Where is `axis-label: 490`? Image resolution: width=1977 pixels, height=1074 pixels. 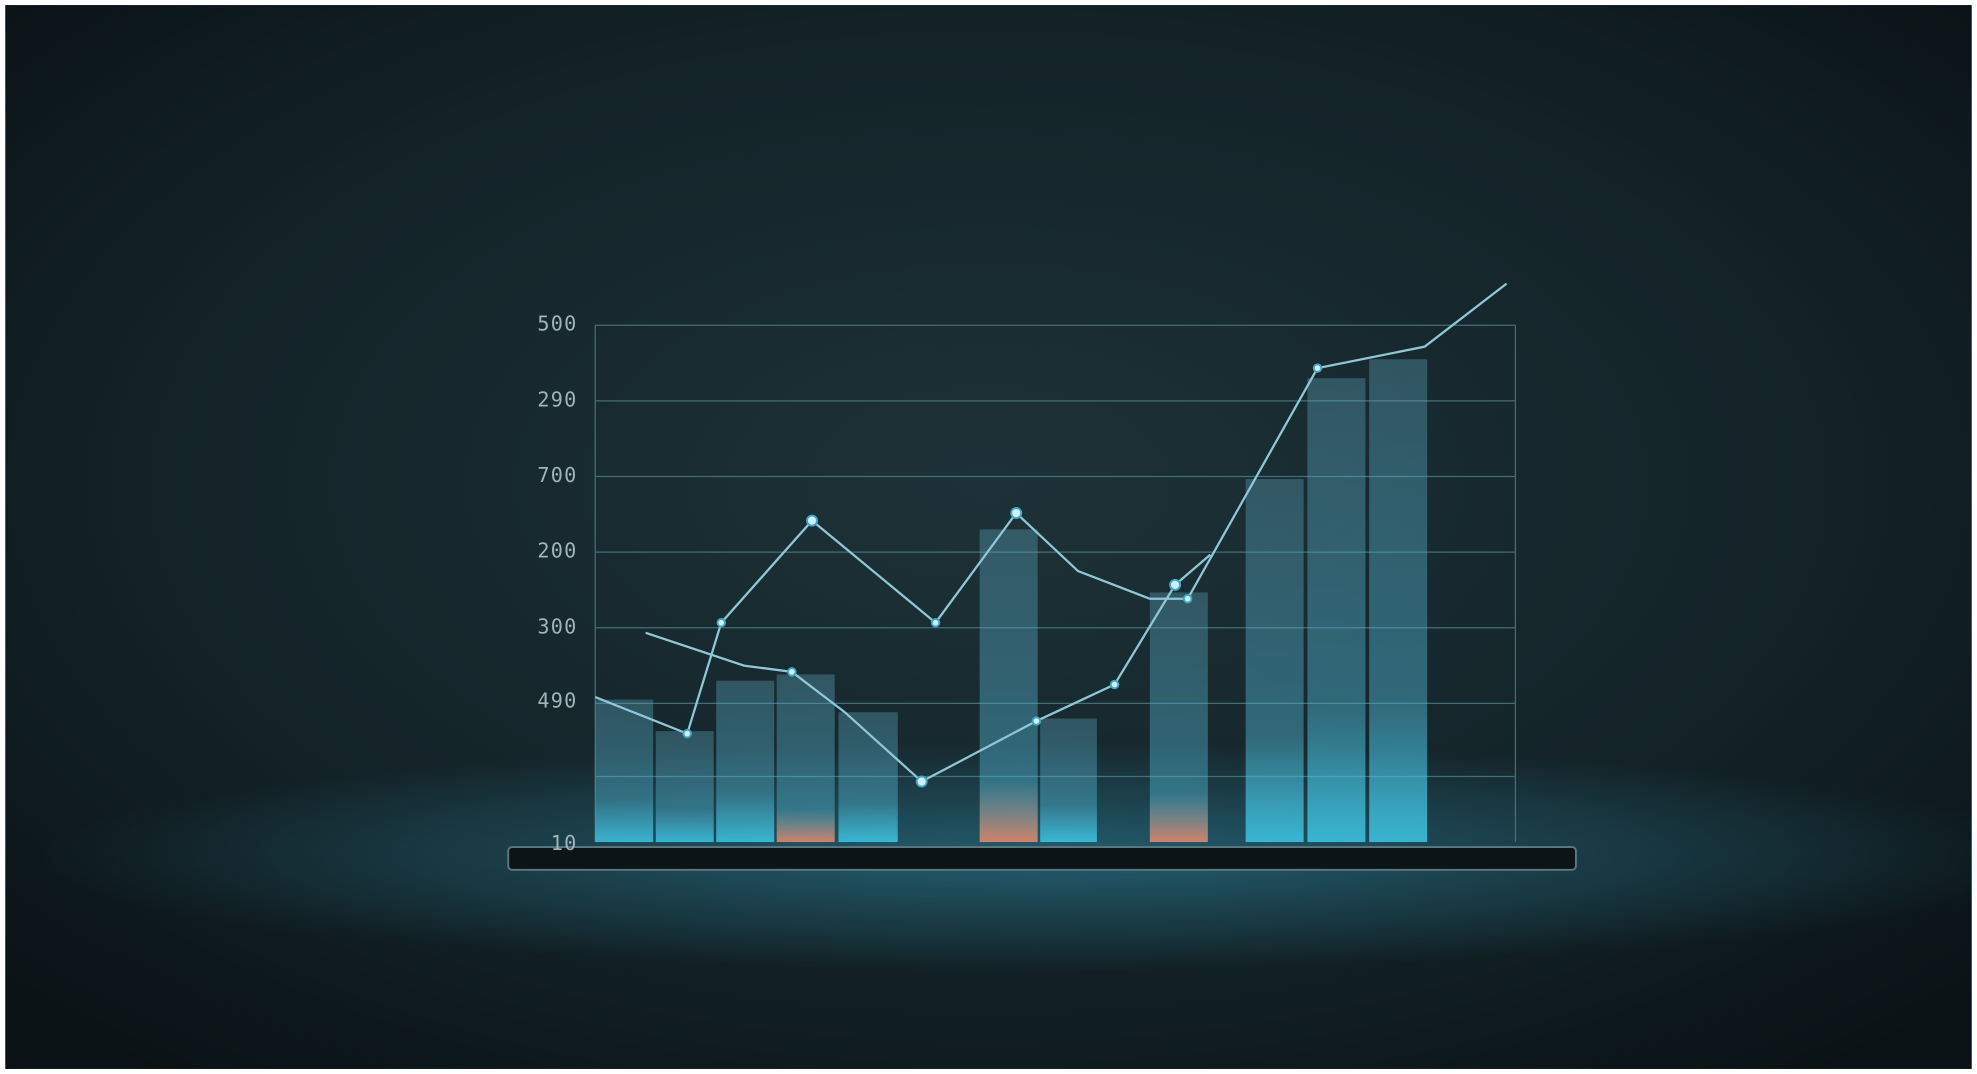
axis-label: 490 is located at coordinates (557, 701).